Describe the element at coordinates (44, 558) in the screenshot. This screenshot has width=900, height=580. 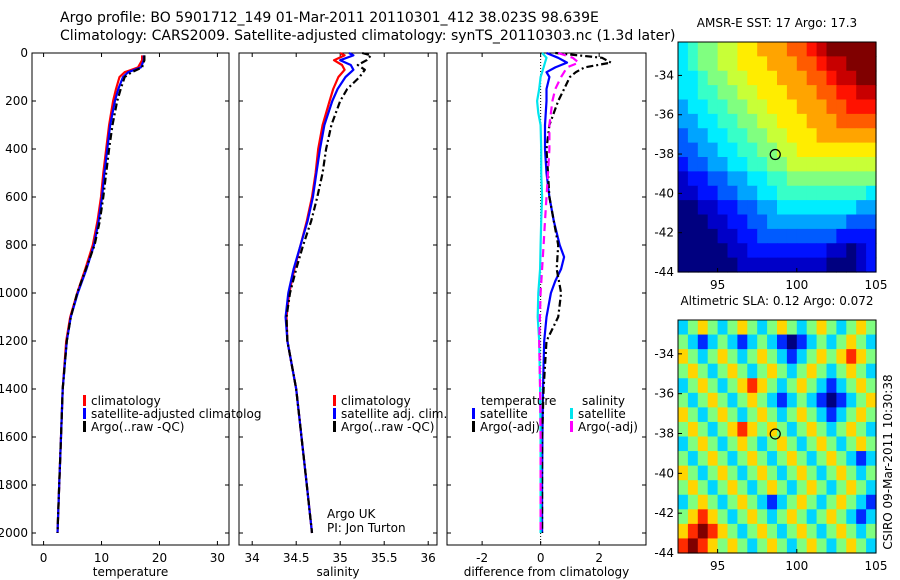
I see `temperature-xtick-label: 0` at that location.